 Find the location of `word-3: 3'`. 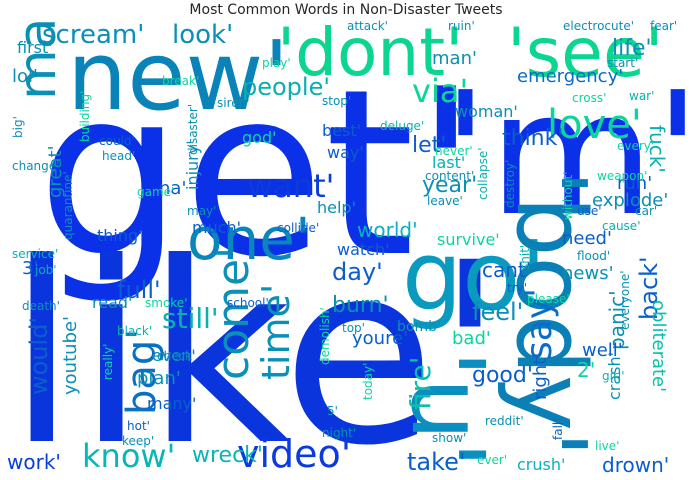

word-3: 3' is located at coordinates (30, 268).